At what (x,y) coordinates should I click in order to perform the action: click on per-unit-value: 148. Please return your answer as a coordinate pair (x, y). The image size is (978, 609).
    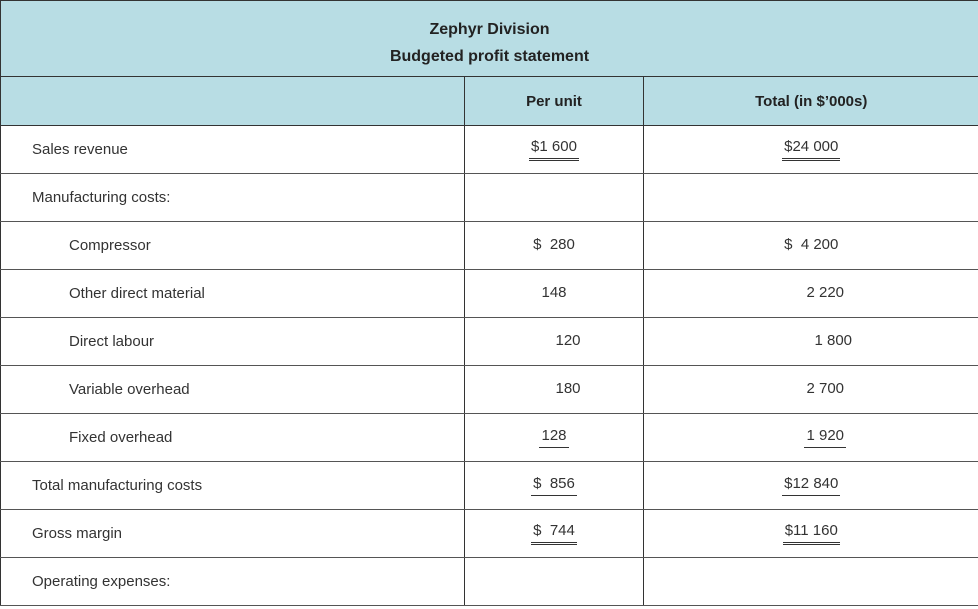
    Looking at the image, I should click on (554, 292).